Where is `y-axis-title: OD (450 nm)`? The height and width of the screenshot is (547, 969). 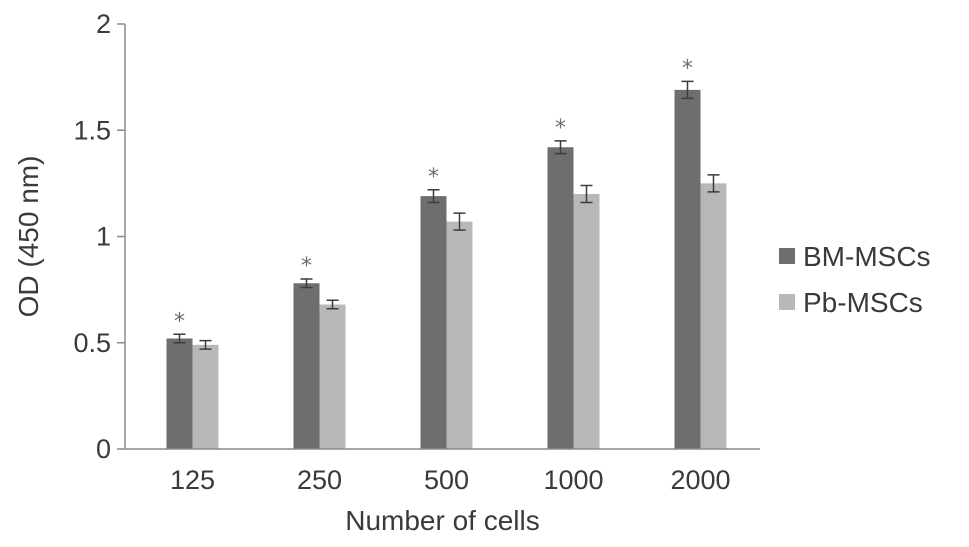 y-axis-title: OD (450 nm) is located at coordinates (28, 237).